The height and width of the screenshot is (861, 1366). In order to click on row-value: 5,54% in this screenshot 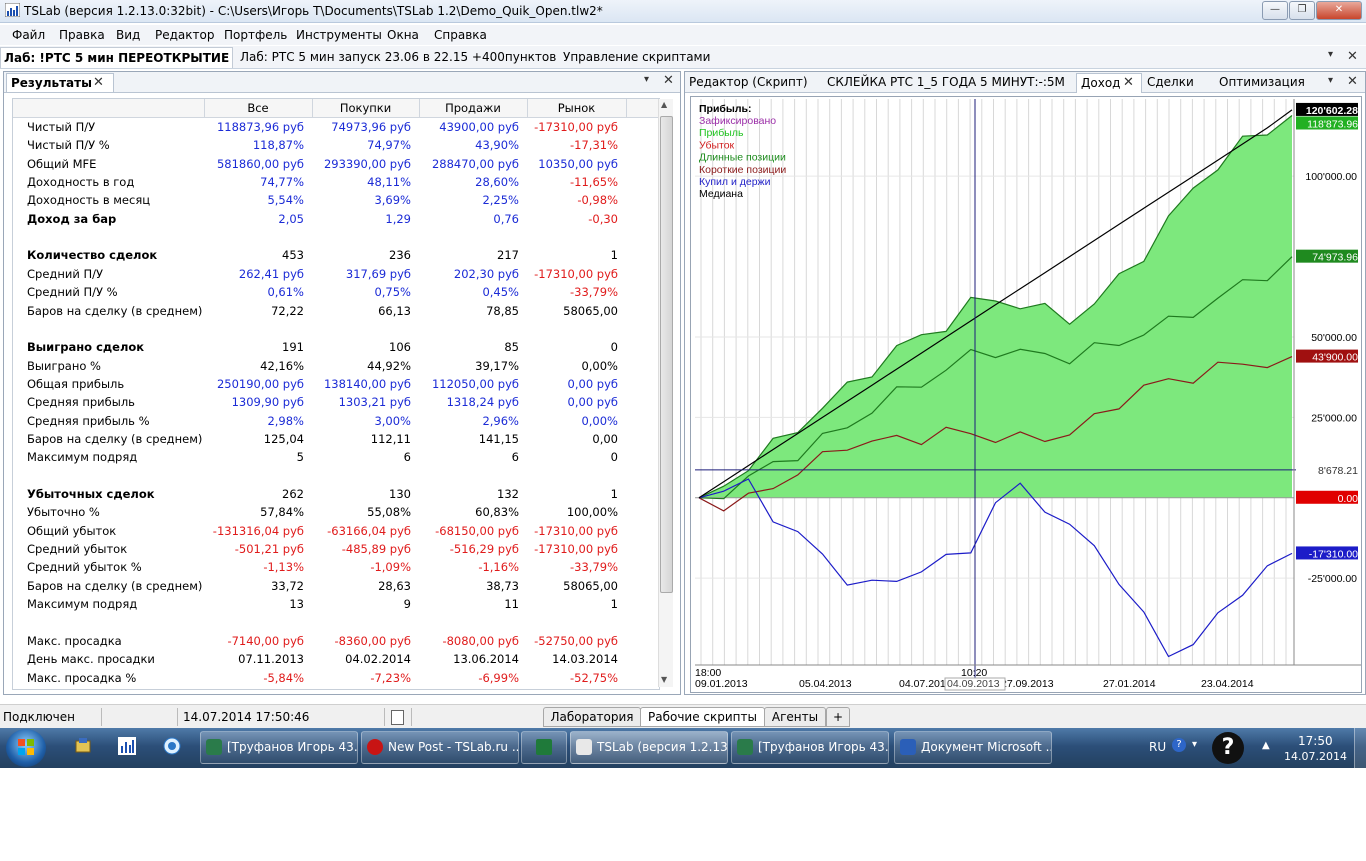, I will do `click(285, 200)`.